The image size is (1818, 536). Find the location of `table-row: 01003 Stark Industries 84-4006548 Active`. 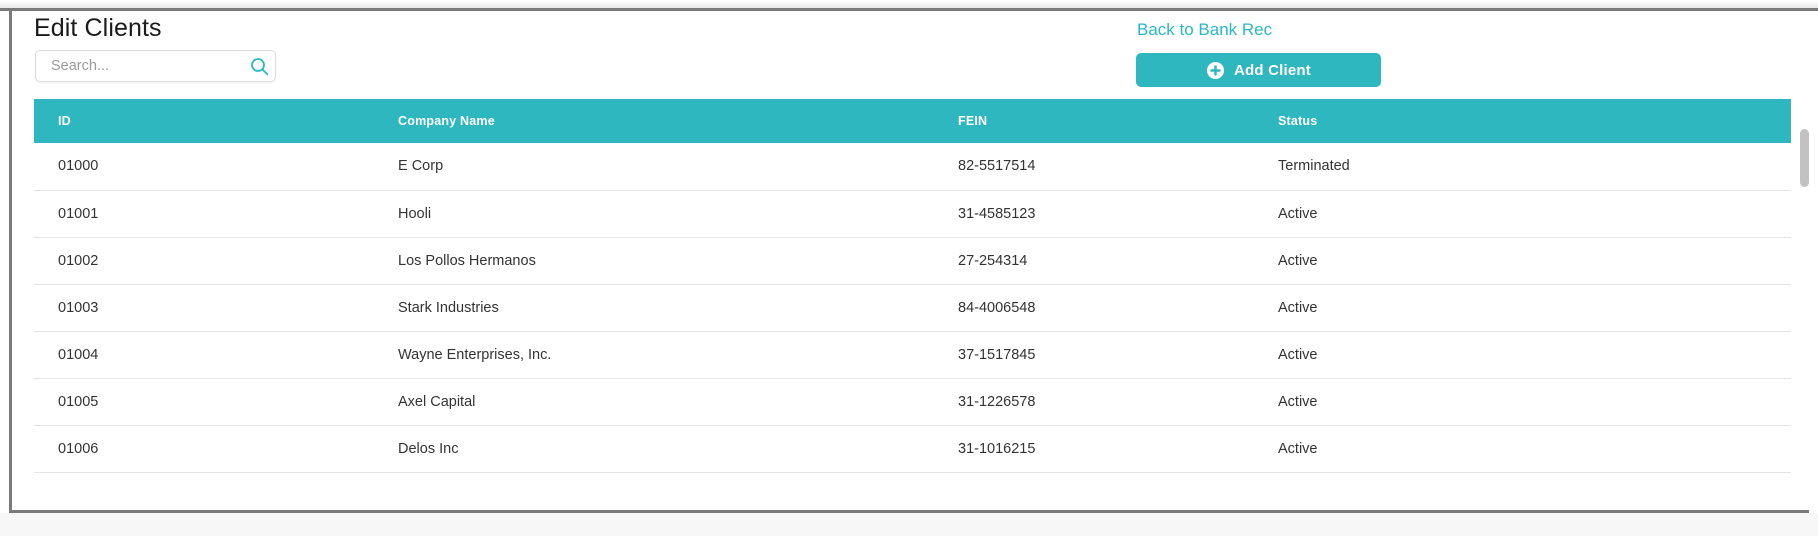

table-row: 01003 Stark Industries 84-4006548 Active is located at coordinates (912, 308).